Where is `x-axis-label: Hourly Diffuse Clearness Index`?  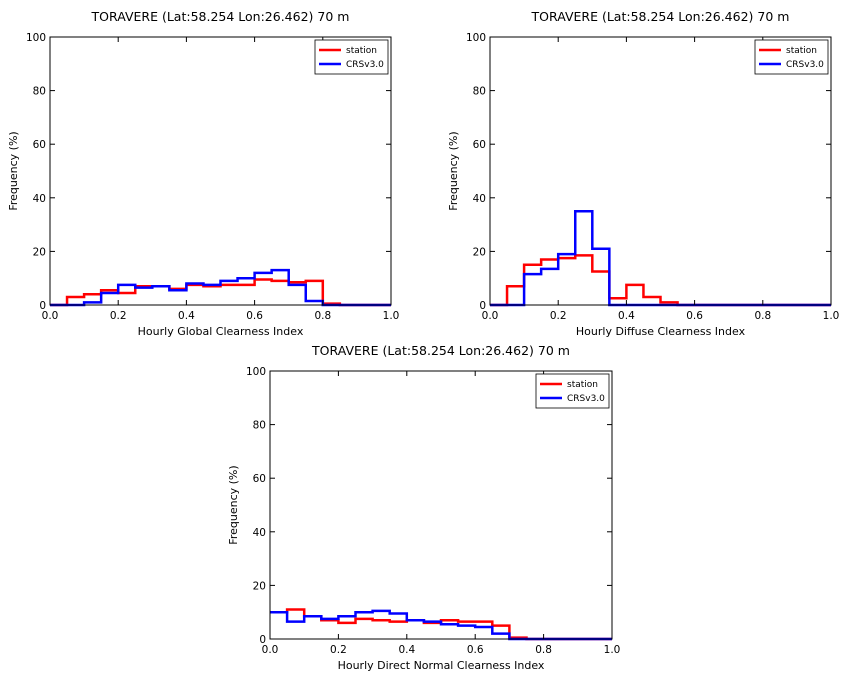 x-axis-label: Hourly Diffuse Clearness Index is located at coordinates (661, 331).